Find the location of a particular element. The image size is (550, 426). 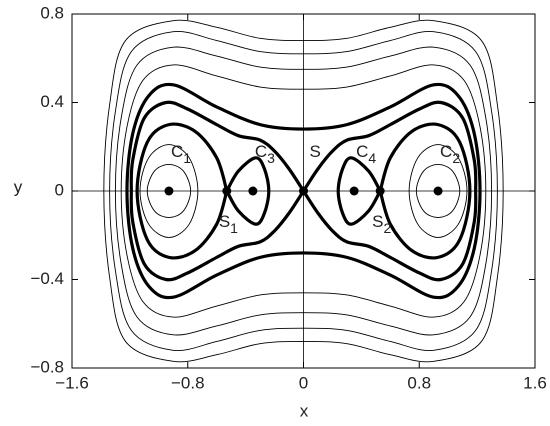

x-tick-label: 1.6 is located at coordinates (535, 382).